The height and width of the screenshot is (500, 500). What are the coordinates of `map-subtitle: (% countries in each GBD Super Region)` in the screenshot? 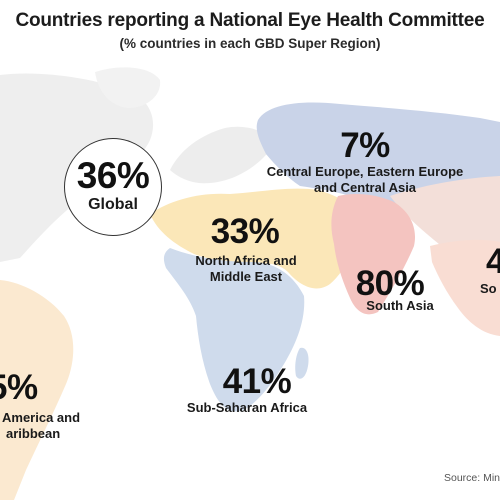 It's located at (250, 43).